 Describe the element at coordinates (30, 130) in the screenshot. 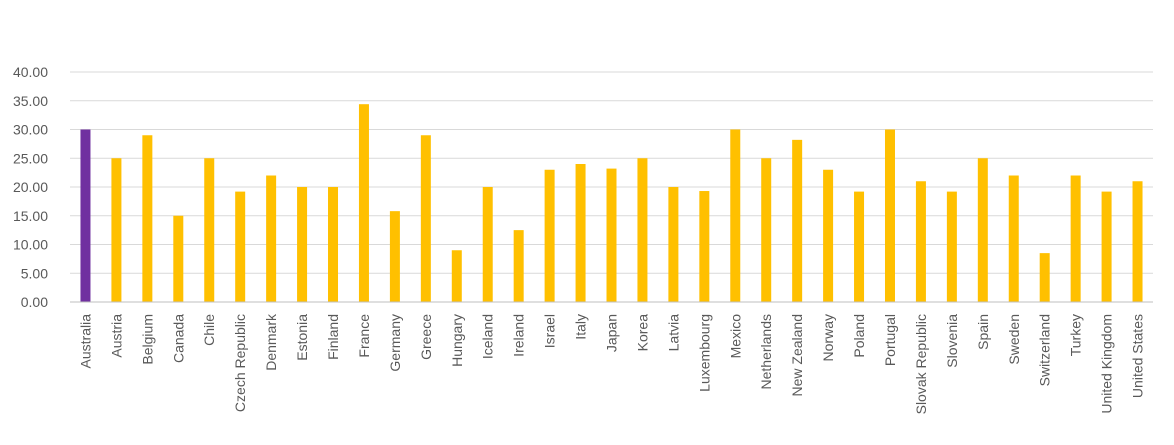

I see `y-tick-label: 30.00` at that location.